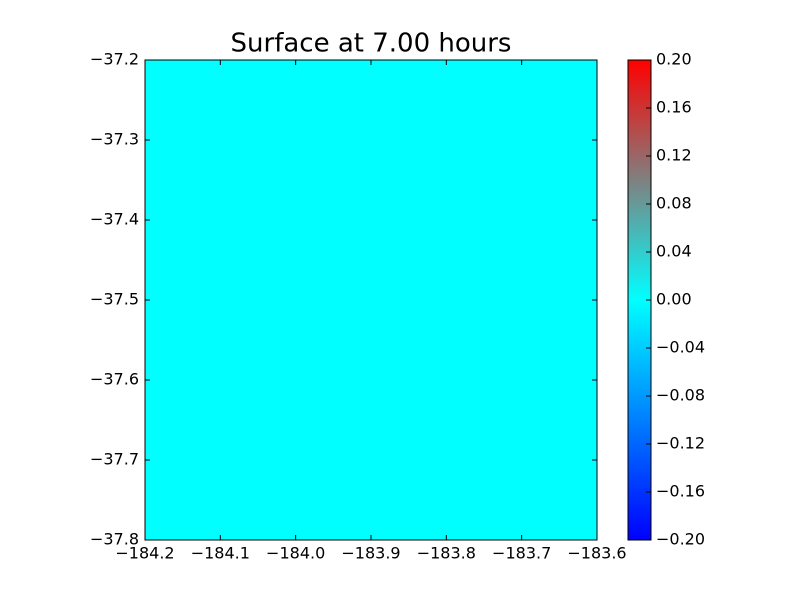 Image resolution: width=800 pixels, height=600 pixels. Describe the element at coordinates (680, 491) in the screenshot. I see `colorbar-tick-label: −0.16` at that location.